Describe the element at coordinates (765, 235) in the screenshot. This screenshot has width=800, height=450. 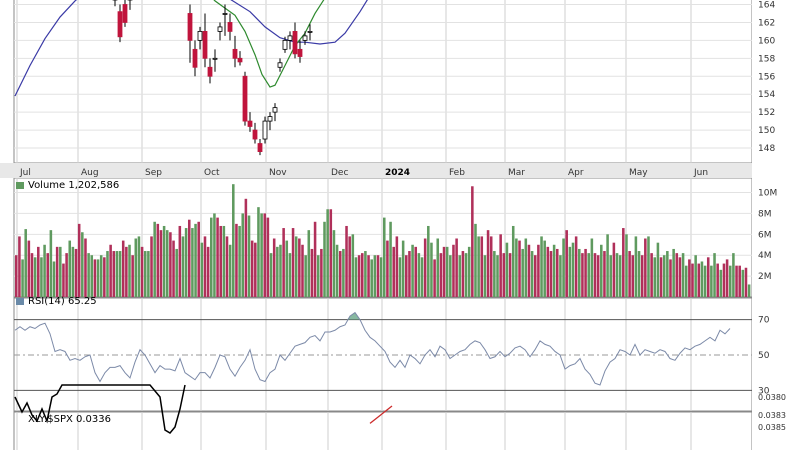
I see `y-tick-label: 6M` at that location.